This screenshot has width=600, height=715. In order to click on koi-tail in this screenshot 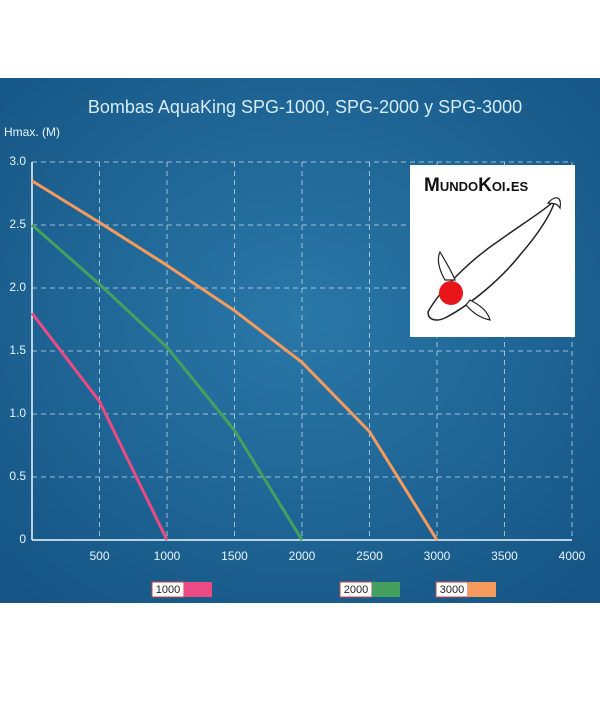, I will do `click(553, 203)`.